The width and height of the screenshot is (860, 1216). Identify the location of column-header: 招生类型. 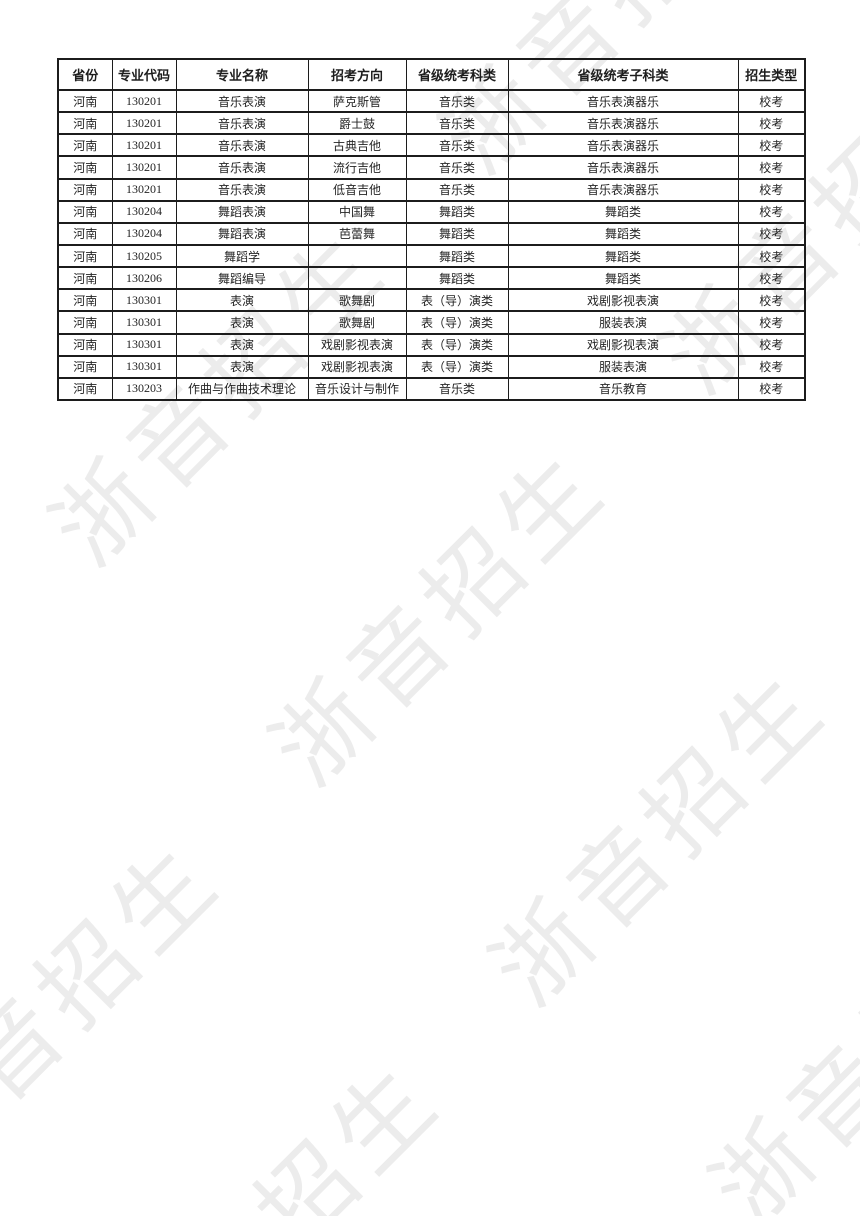
(771, 74).